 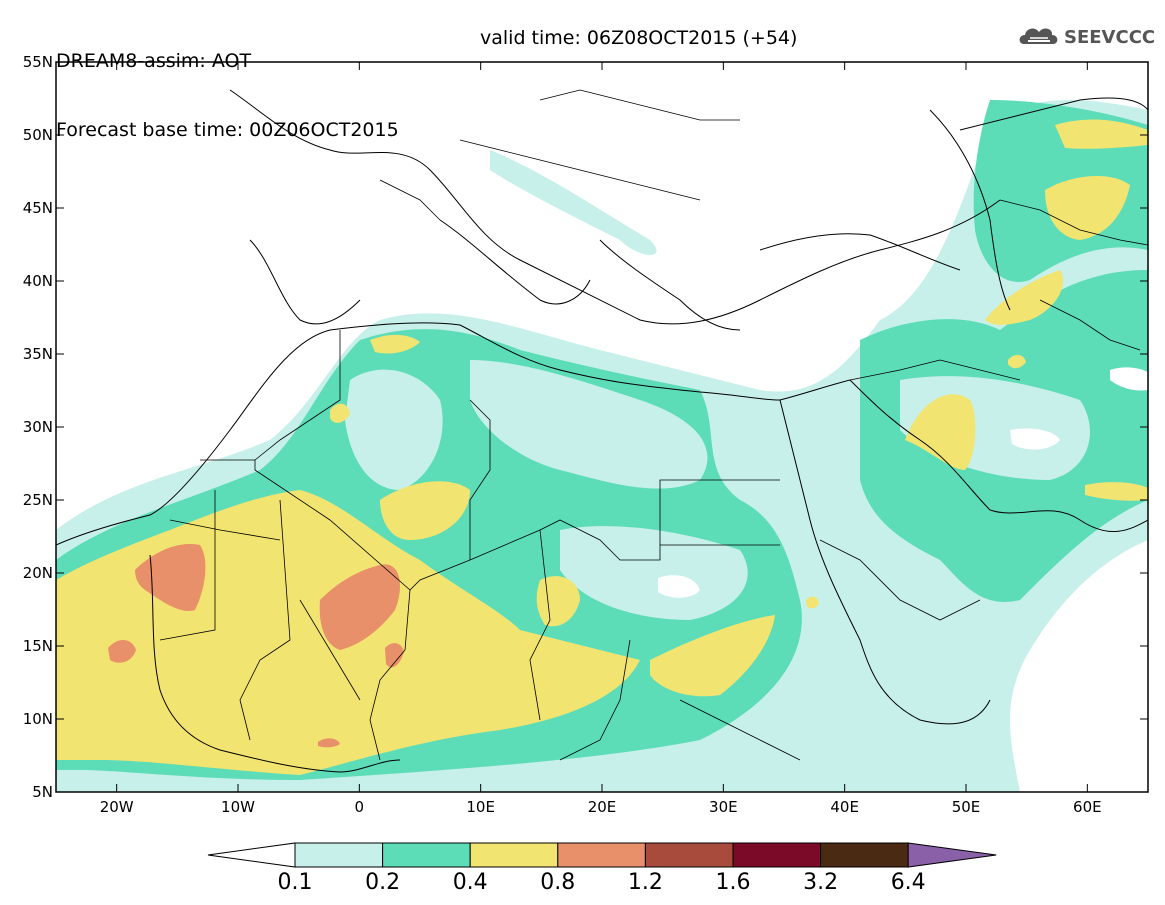 What do you see at coordinates (821, 882) in the screenshot?
I see `colorbar-label: 3.2` at bounding box center [821, 882].